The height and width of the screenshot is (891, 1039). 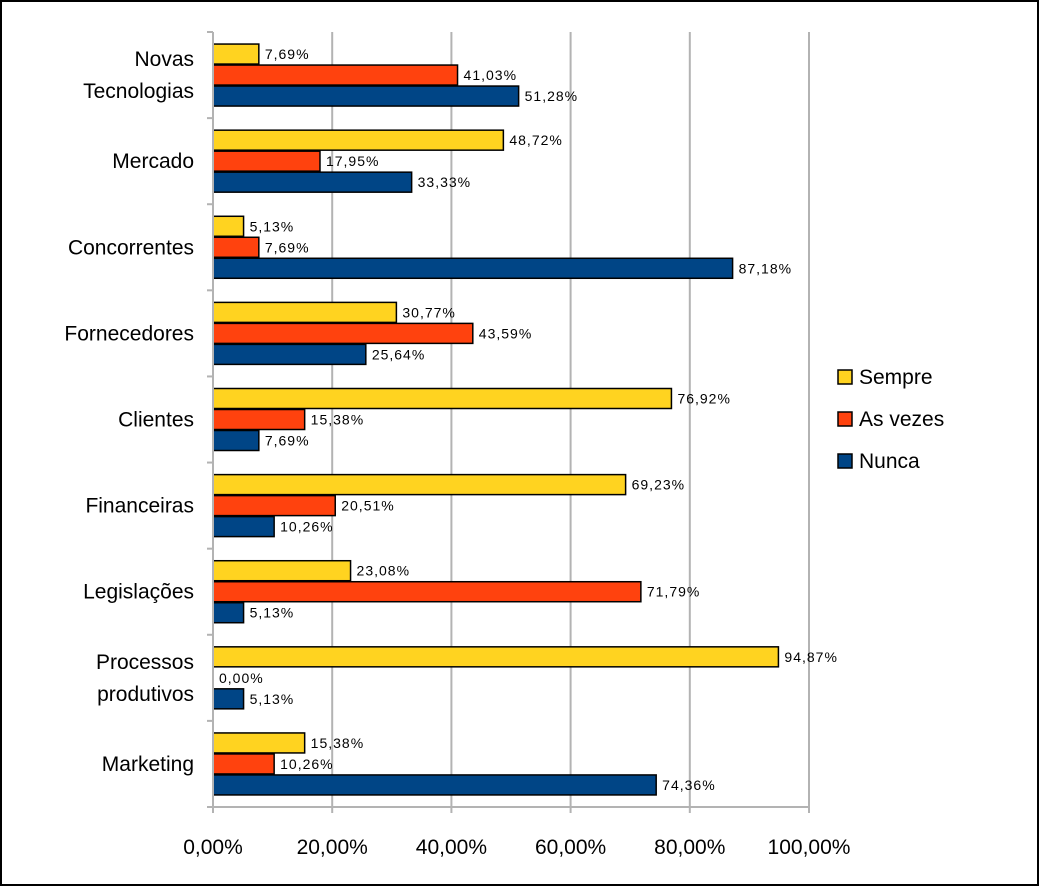 I want to click on legend-label: Sempre, so click(x=896, y=377).